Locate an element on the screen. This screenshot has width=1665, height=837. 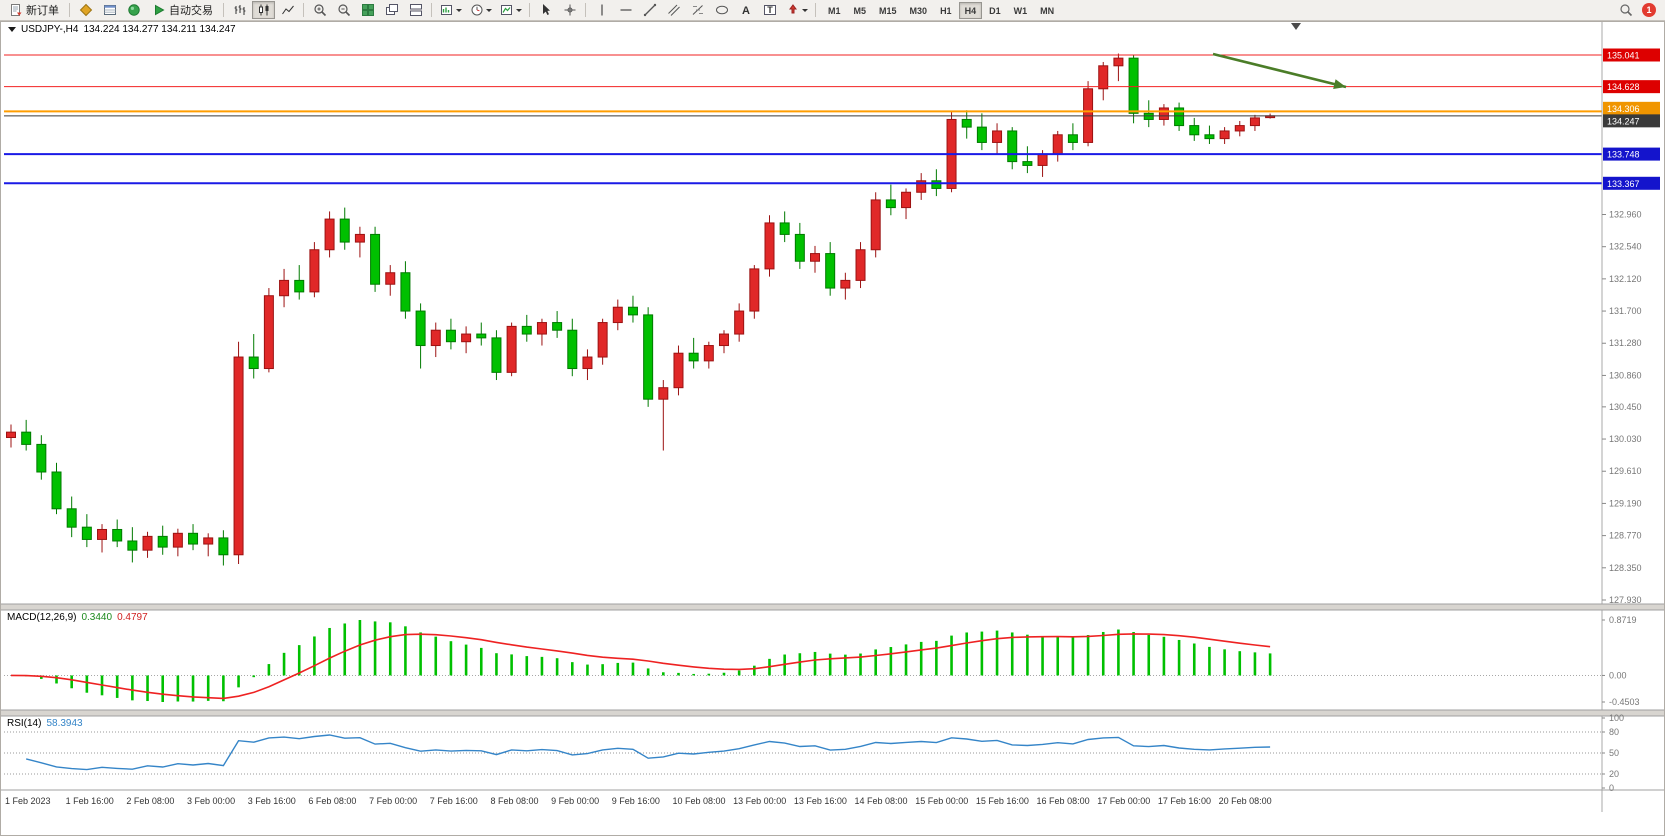
rsi-pane is located at coordinates (803, 753).